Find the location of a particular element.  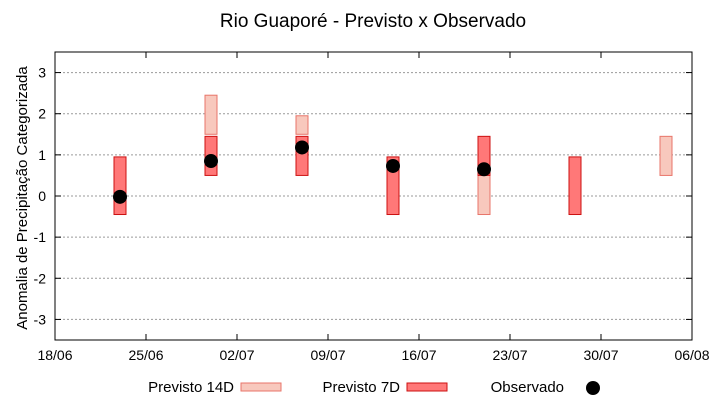

x-tick-label: 02/07 is located at coordinates (236, 355).